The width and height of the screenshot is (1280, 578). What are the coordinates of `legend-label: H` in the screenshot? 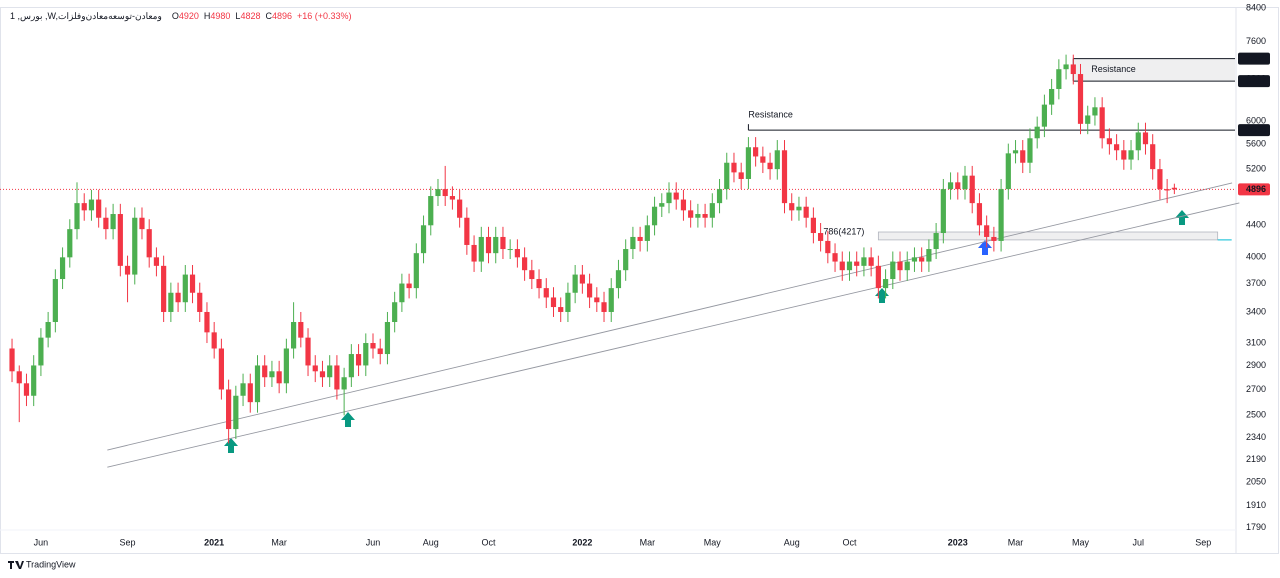 It's located at (207, 16).